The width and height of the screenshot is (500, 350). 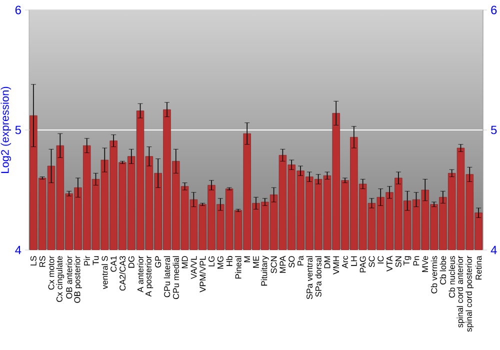 I want to click on x-tick-label: OB anterior, so click(x=69, y=277).